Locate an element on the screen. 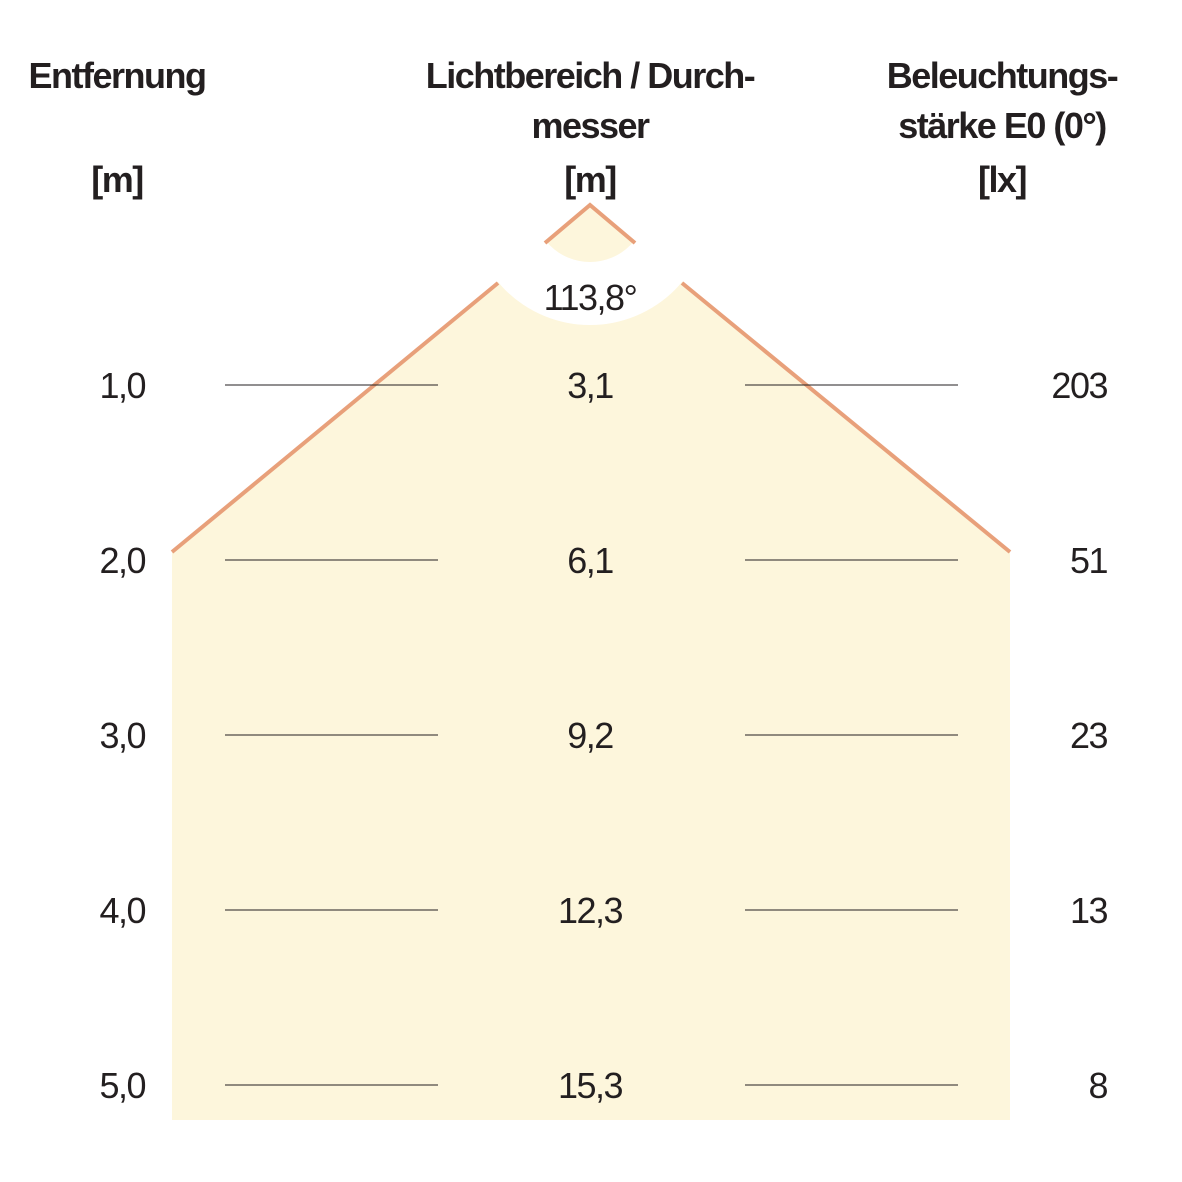  diameter-value: 3,1 is located at coordinates (590, 385).